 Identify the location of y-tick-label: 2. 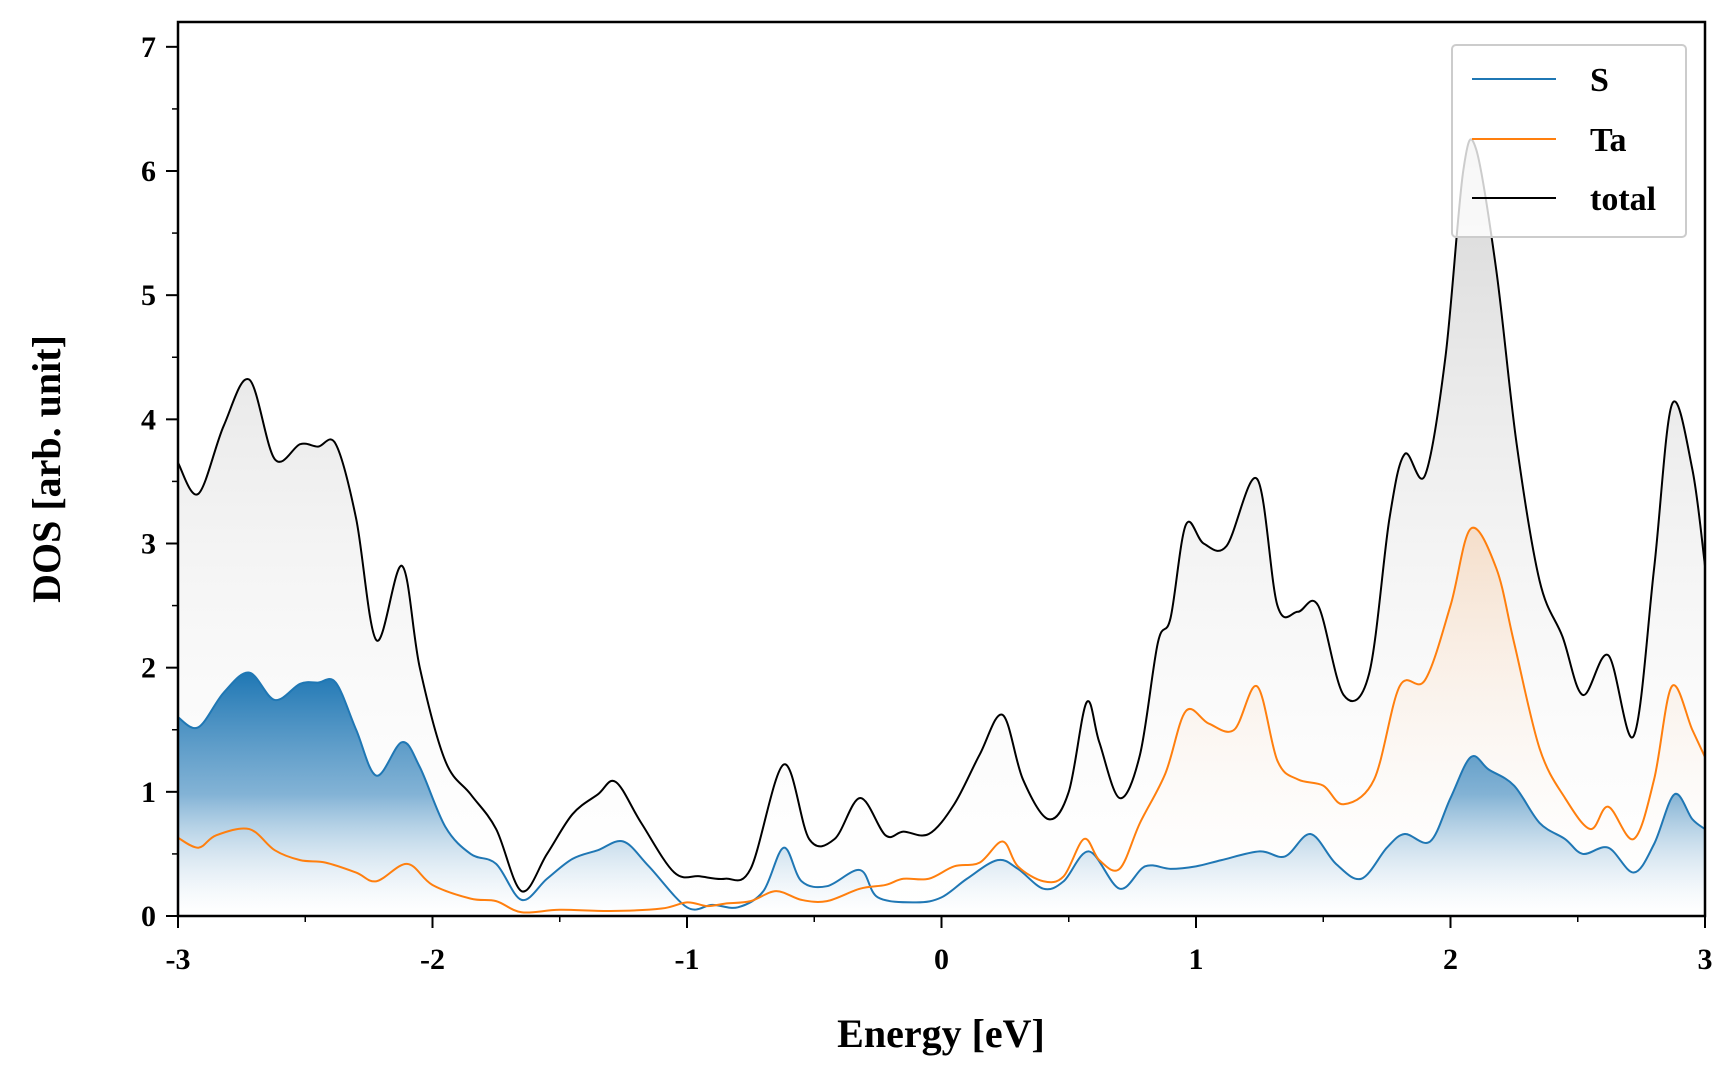
(148, 668).